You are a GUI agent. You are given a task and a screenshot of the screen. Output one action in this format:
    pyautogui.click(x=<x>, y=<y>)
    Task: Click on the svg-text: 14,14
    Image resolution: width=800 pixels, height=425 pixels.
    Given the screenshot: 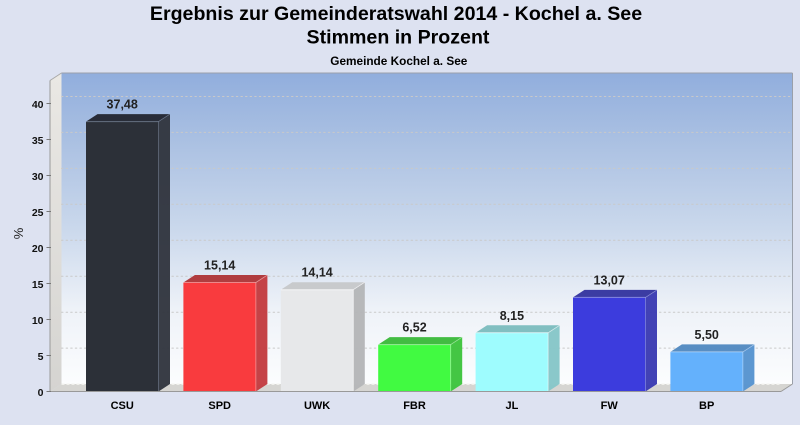 What is the action you would take?
    pyautogui.click(x=316, y=273)
    